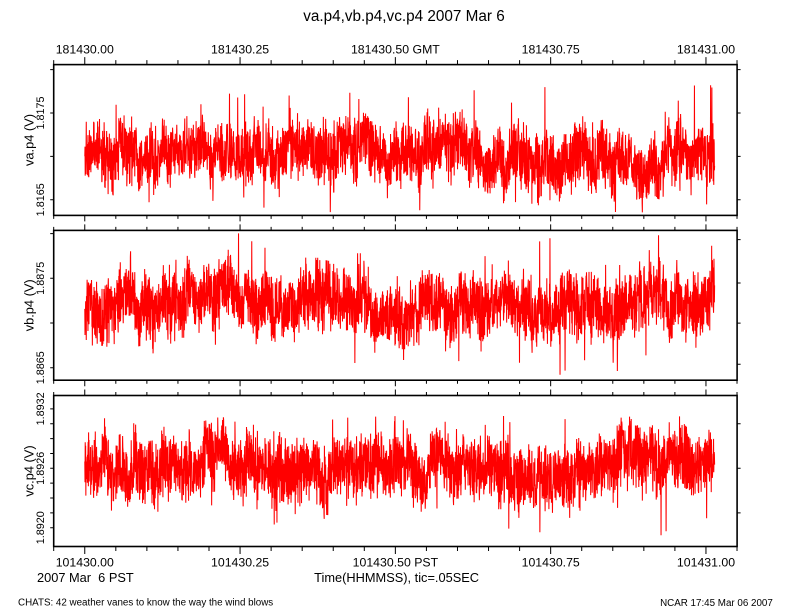 The image size is (792, 612). What do you see at coordinates (41, 408) in the screenshot?
I see `svg-text: 1.8932` at bounding box center [41, 408].